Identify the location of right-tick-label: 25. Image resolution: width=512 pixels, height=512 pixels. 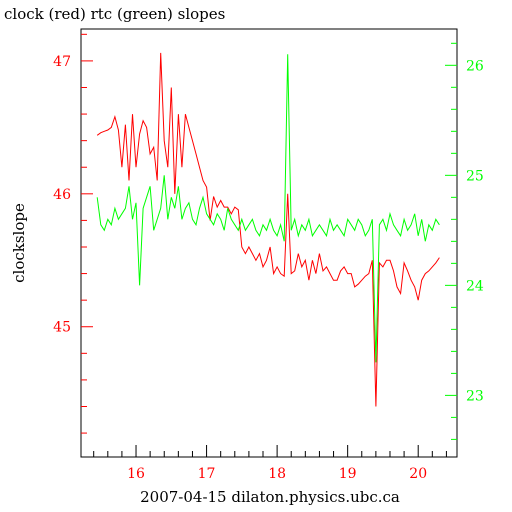
(475, 176).